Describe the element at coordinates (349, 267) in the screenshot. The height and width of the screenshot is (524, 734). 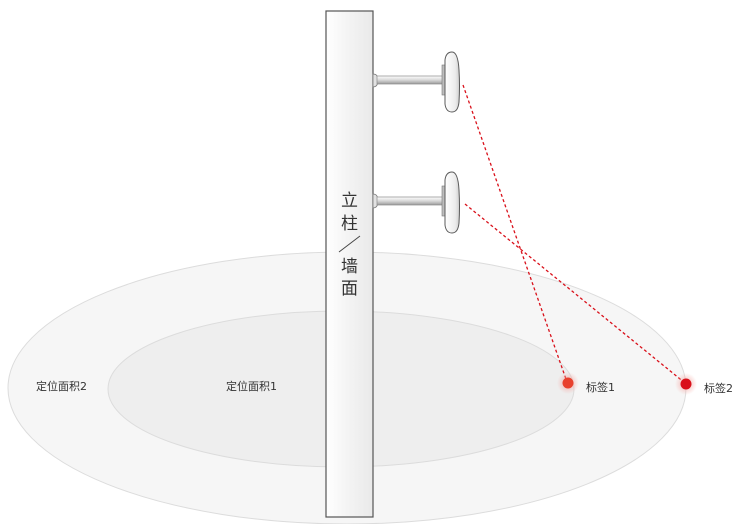
I see `pillar-char: 墙` at that location.